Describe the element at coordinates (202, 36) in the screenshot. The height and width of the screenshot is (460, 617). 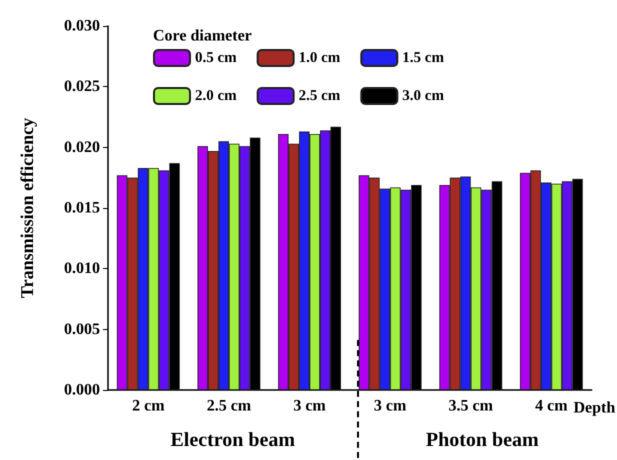
I see `legend-title: Core diameter` at that location.